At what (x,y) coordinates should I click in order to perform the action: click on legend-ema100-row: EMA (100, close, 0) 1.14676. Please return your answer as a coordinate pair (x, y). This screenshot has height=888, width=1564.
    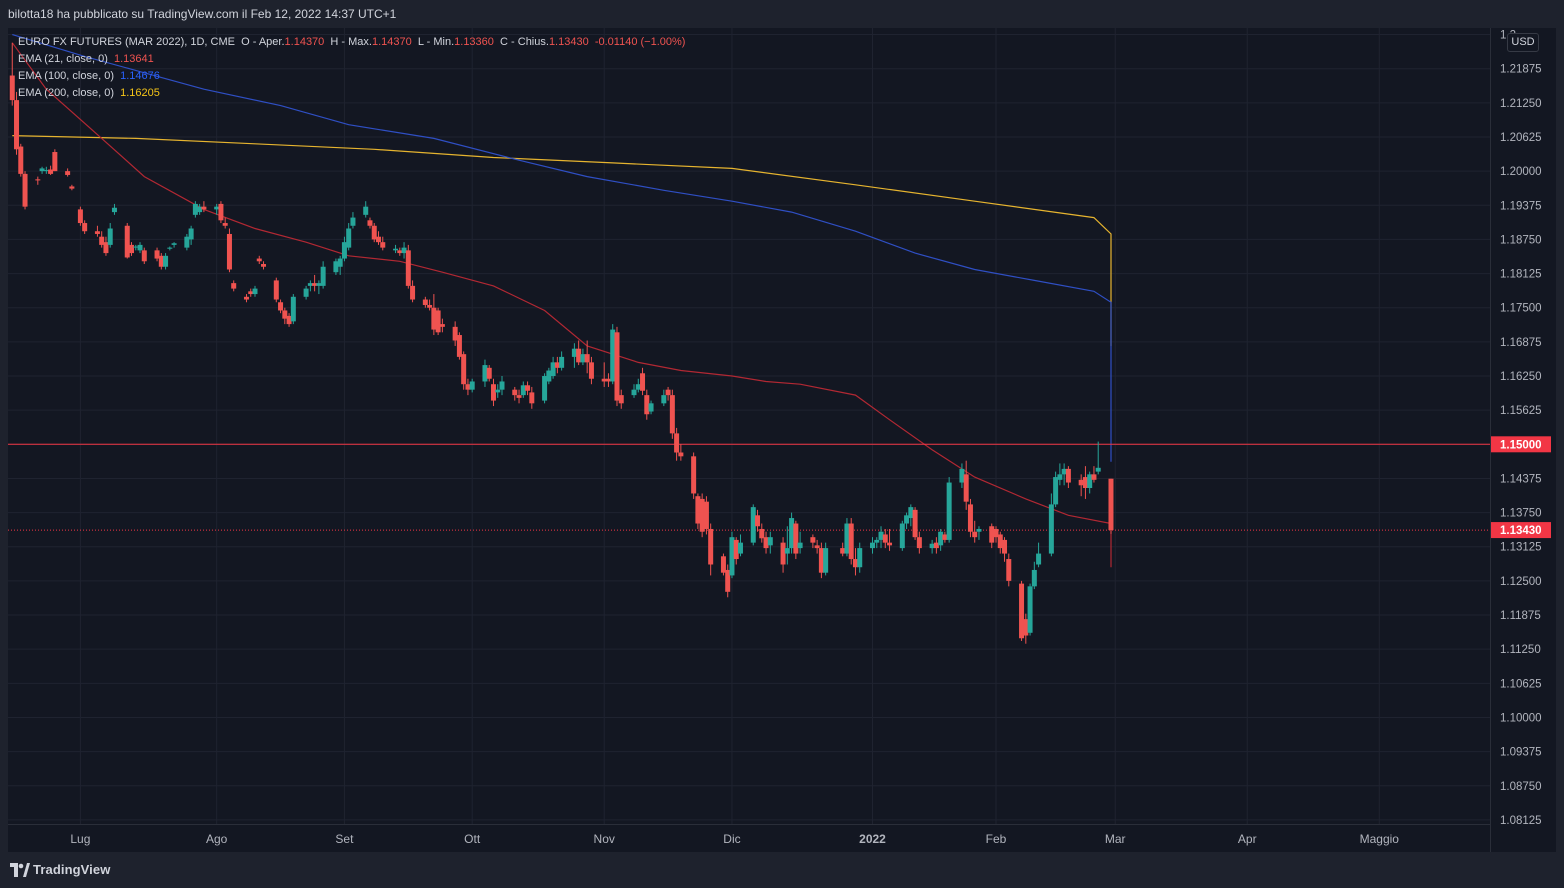
    Looking at the image, I should click on (351, 76).